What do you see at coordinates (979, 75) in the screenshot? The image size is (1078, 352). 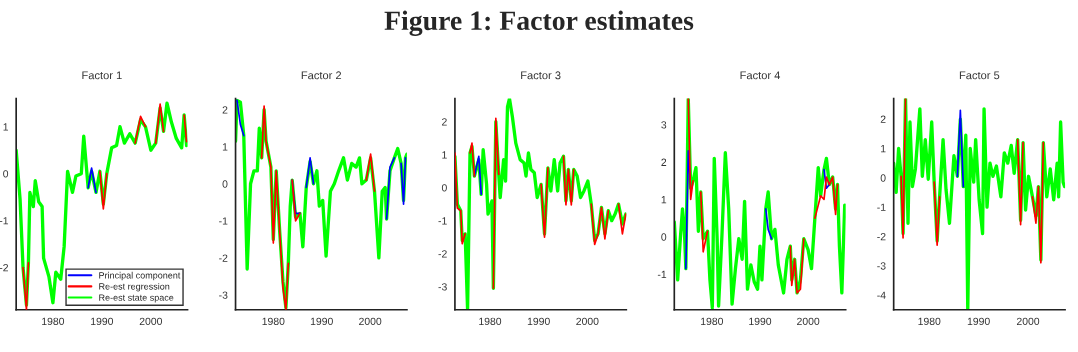 I see `chart-title: Factor 5` at bounding box center [979, 75].